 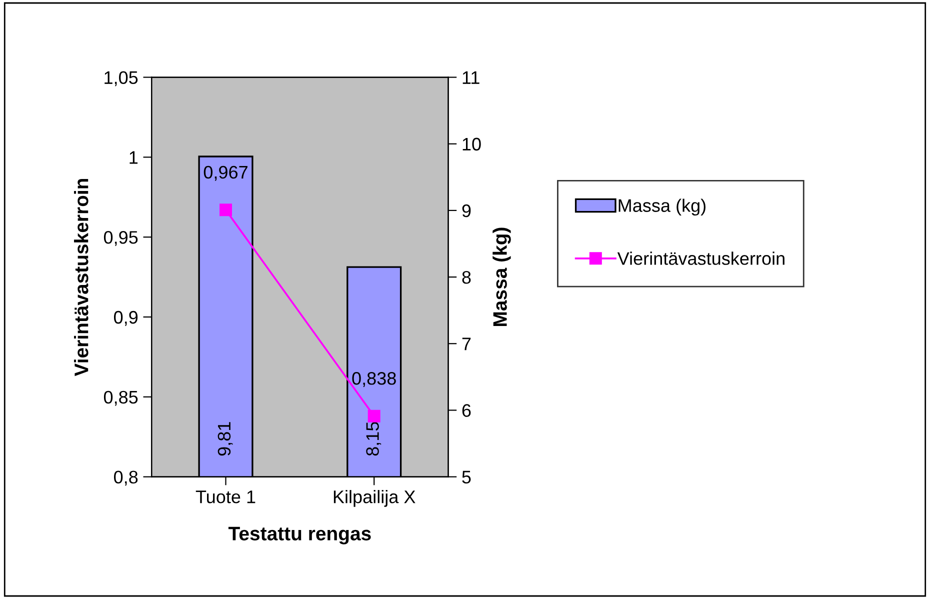 I want to click on y2-tick-label: 5, so click(x=466, y=477).